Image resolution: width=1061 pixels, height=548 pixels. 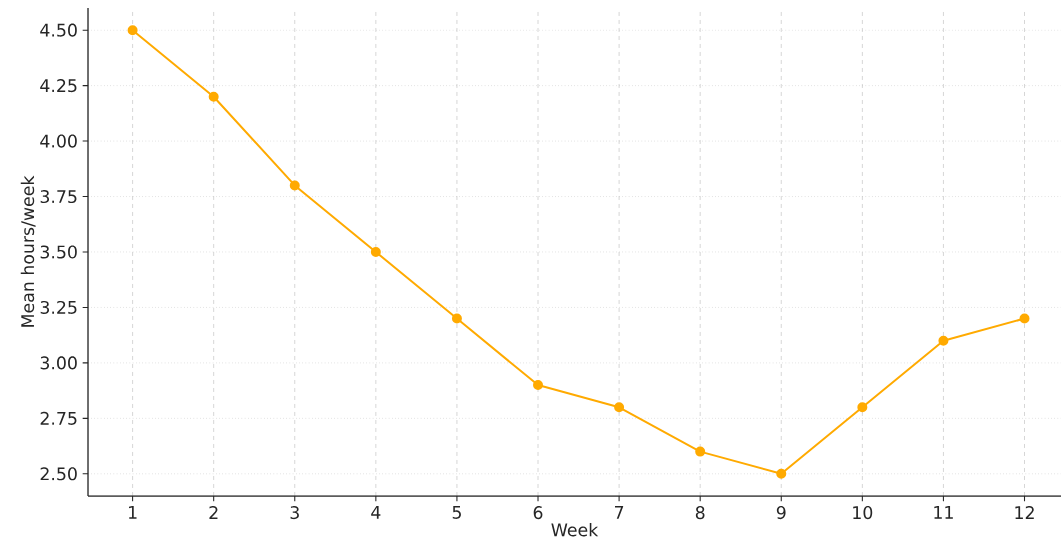 What do you see at coordinates (28, 251) in the screenshot?
I see `y-axis-title: Mean hours/week` at bounding box center [28, 251].